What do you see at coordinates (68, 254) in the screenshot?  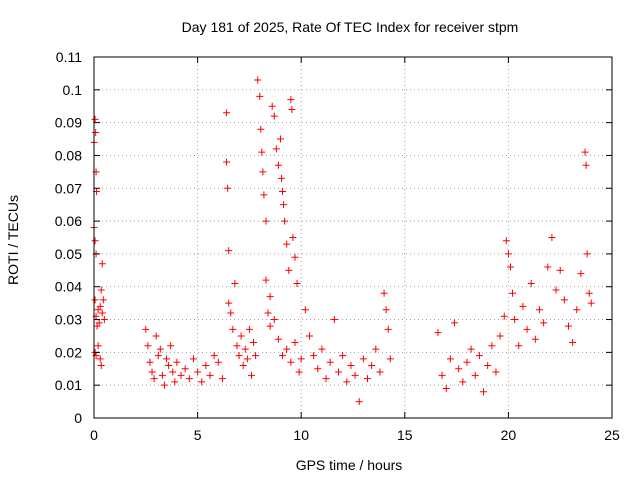 I see `y-tick-label: 0.05` at bounding box center [68, 254].